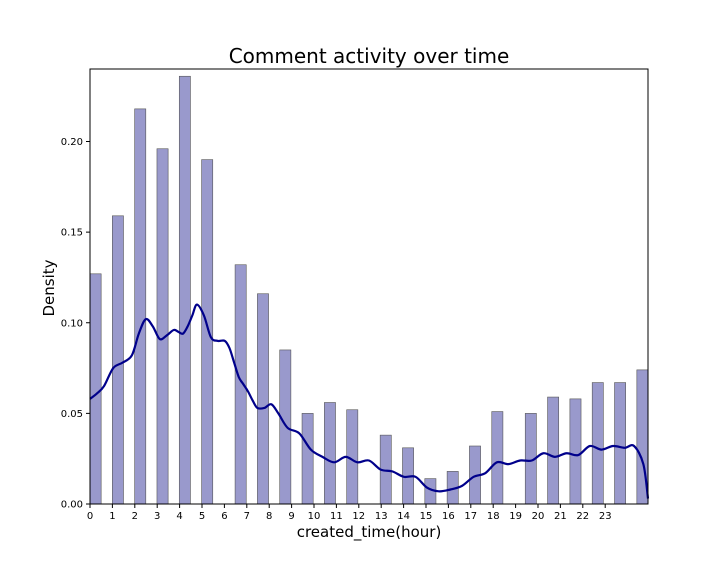 This screenshot has width=720, height=576. What do you see at coordinates (157, 516) in the screenshot?
I see `x-tick-label: 3` at bounding box center [157, 516].